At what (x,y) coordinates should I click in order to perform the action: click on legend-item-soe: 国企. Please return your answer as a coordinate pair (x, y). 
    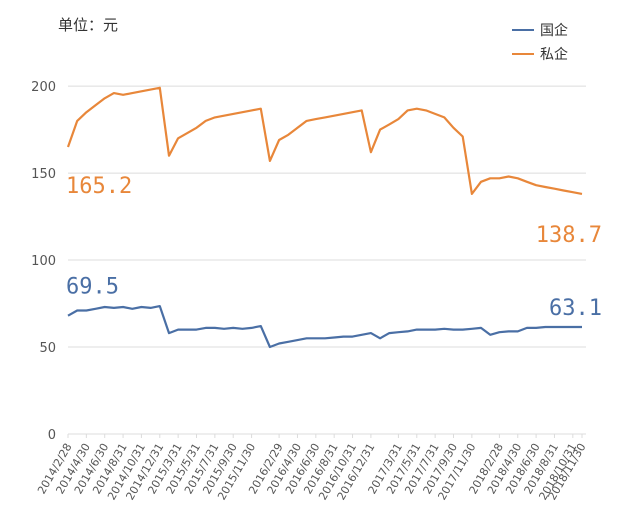
    Looking at the image, I should click on (540, 30).